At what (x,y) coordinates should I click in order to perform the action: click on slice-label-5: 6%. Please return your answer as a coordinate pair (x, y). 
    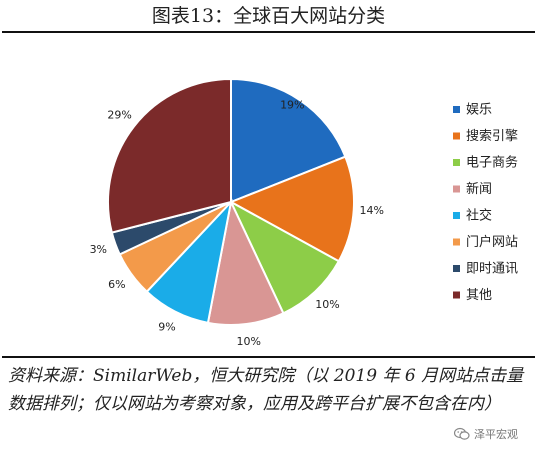
    Looking at the image, I should click on (116, 284).